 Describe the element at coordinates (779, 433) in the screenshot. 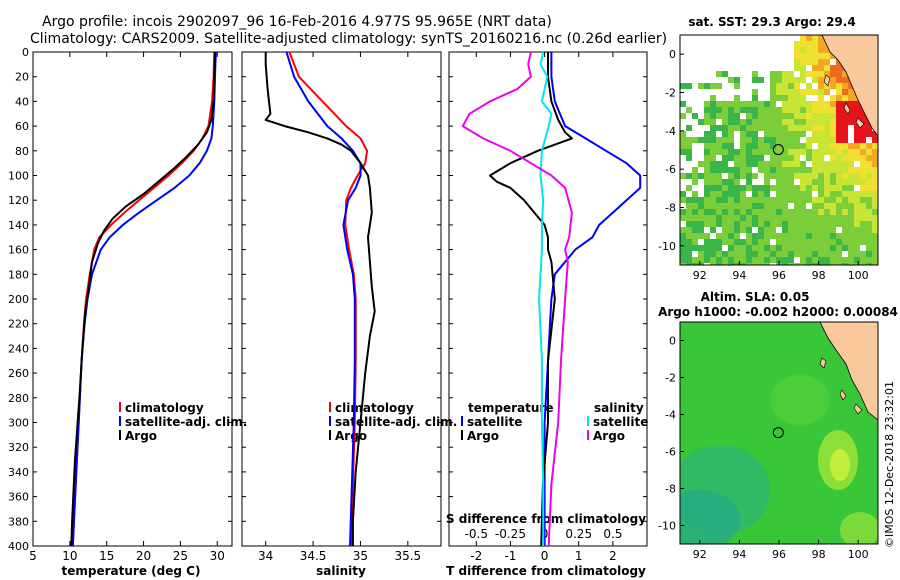

I see `sla-field` at that location.